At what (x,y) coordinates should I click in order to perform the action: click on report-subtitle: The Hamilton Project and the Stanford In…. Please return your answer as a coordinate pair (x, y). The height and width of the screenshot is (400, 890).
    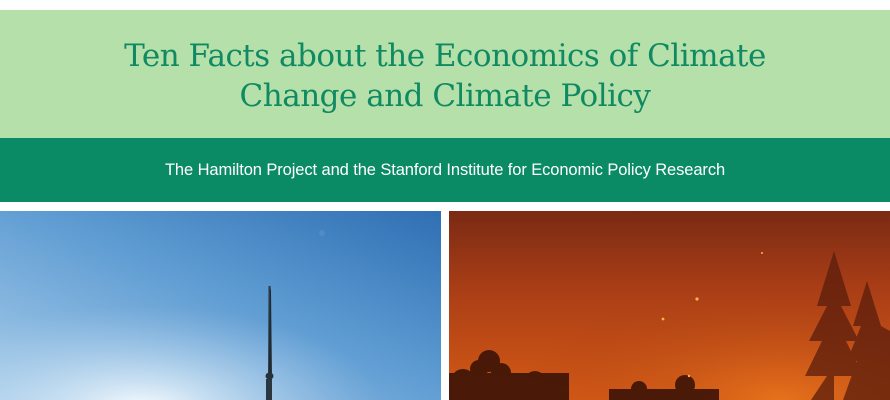
    Looking at the image, I should click on (445, 169).